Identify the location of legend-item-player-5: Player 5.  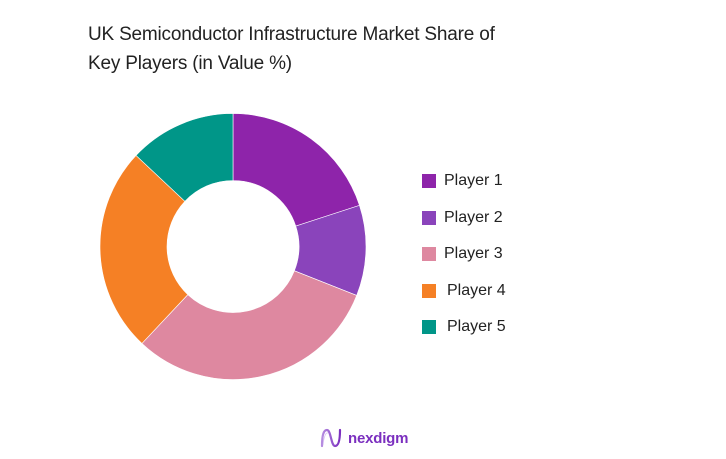
(464, 327).